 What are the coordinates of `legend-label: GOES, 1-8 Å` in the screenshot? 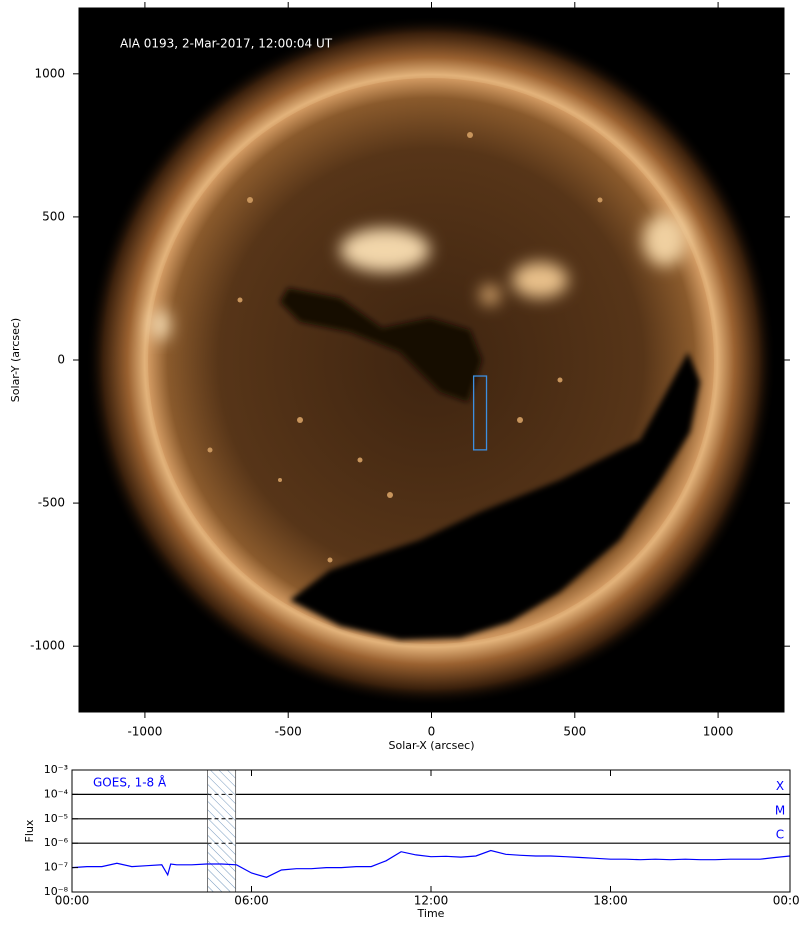 It's located at (130, 782).